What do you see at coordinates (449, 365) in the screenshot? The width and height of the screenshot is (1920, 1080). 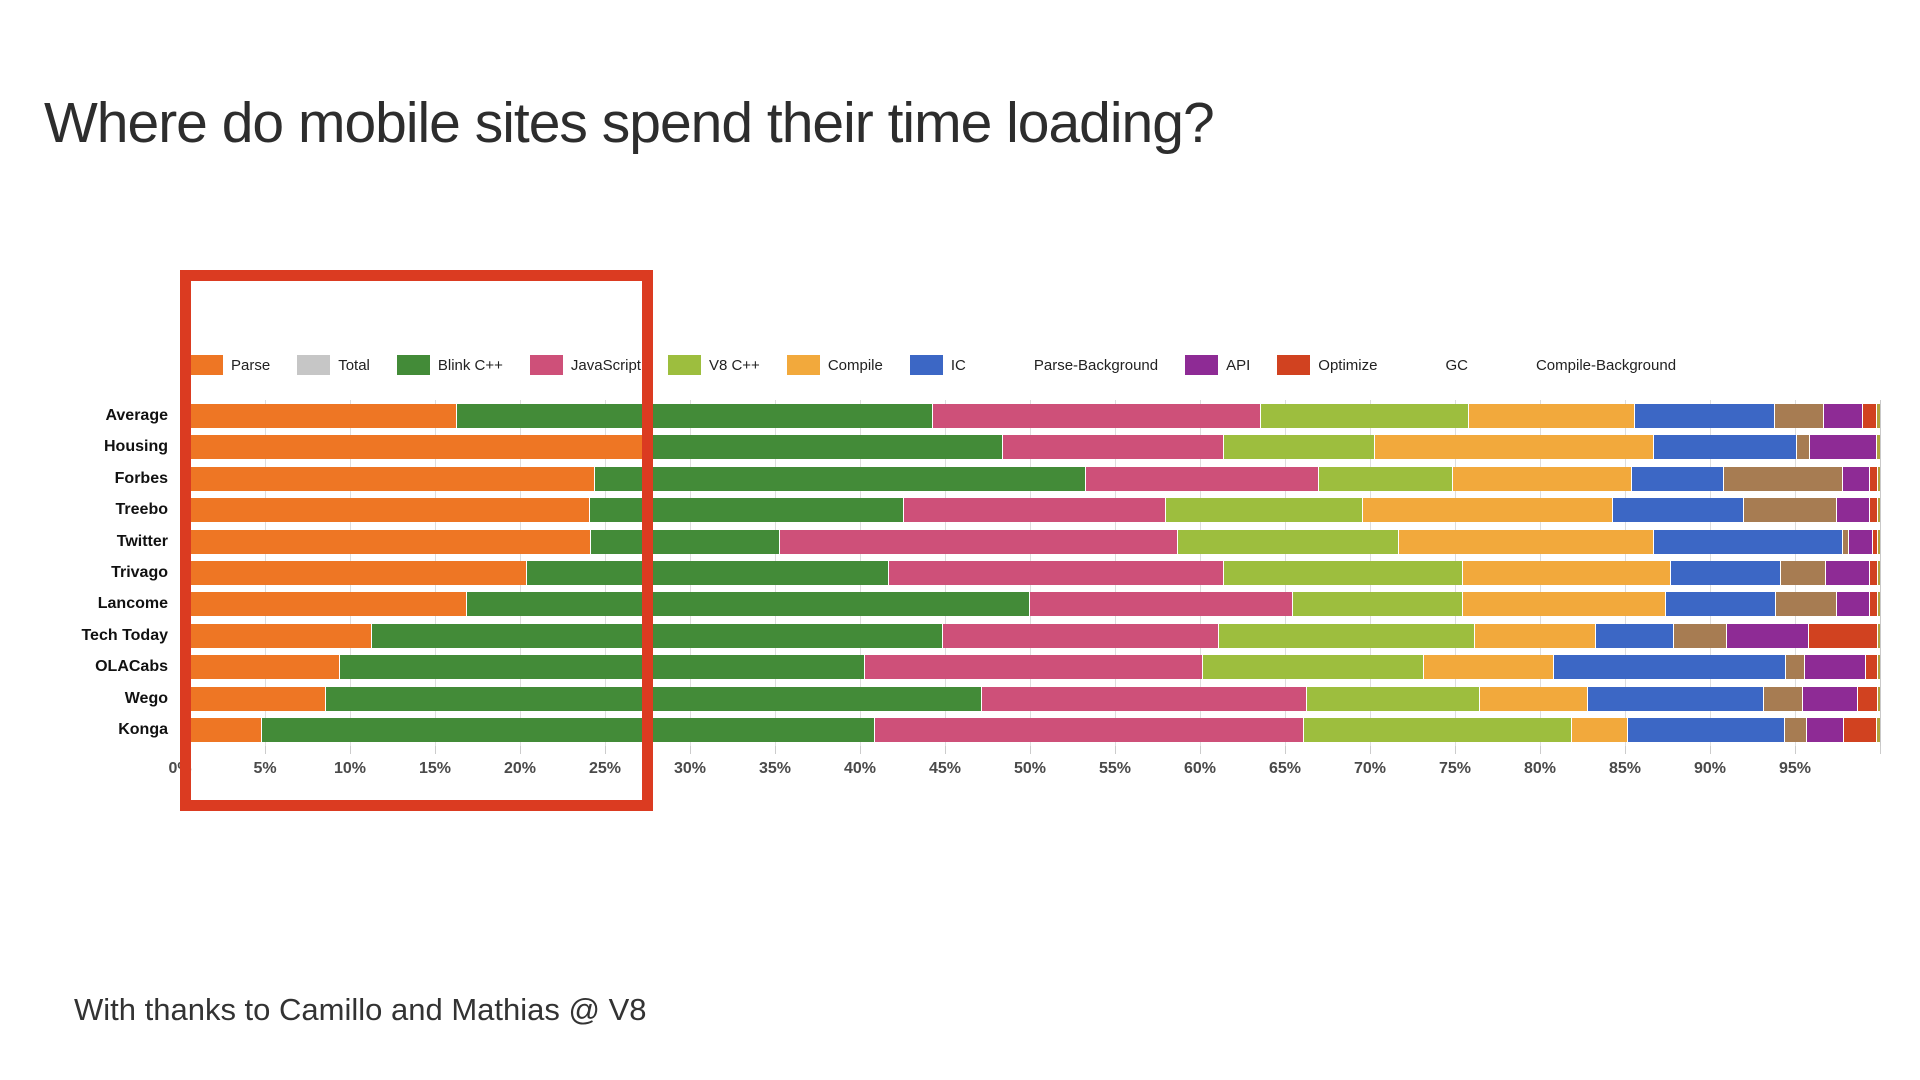 I see `legend-item-blink-c--: Blink C++` at bounding box center [449, 365].